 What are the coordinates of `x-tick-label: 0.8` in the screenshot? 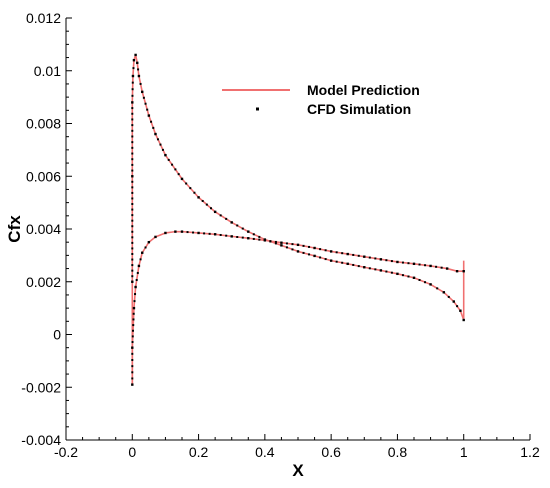 It's located at (398, 452).